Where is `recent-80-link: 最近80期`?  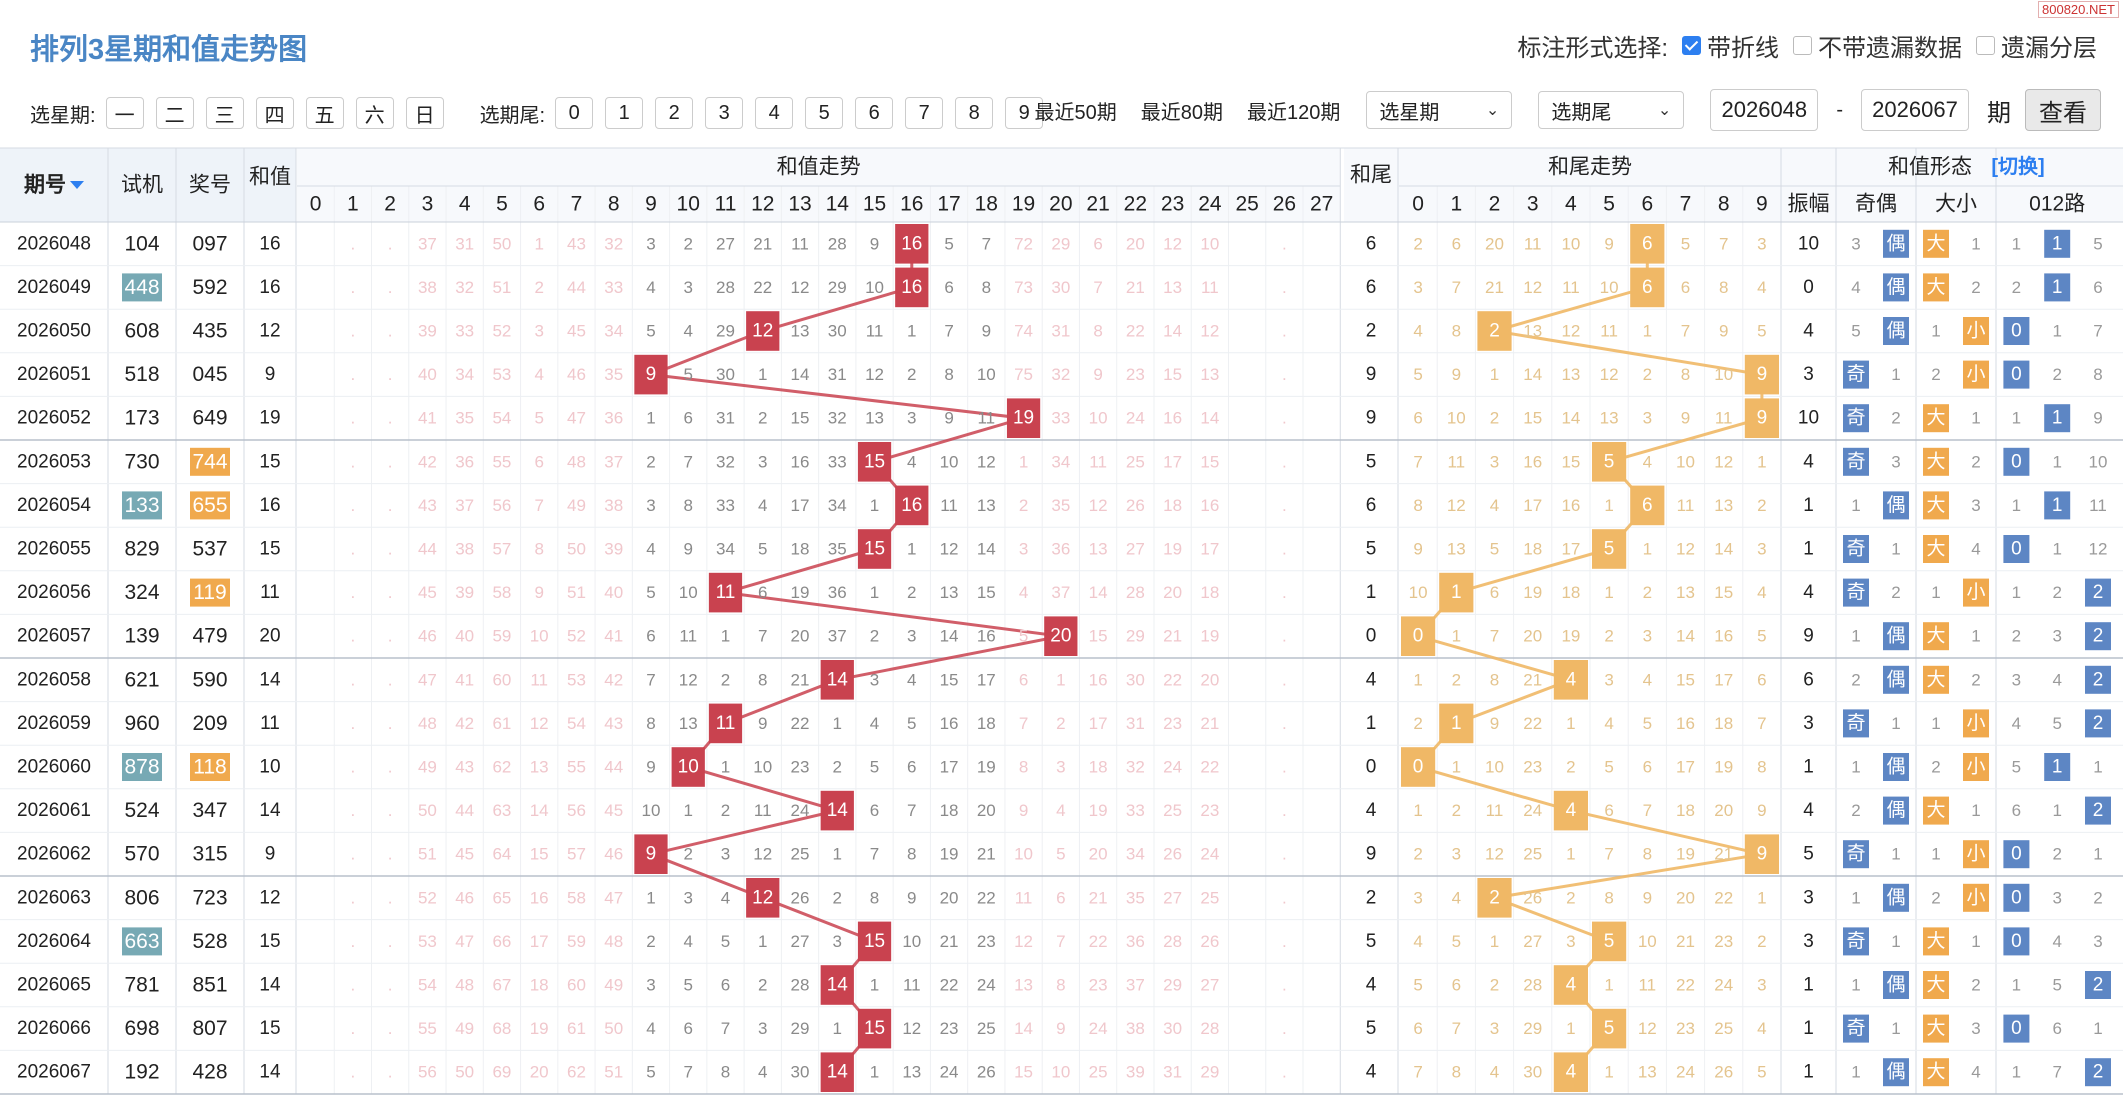 recent-80-link: 最近80期 is located at coordinates (1181, 112).